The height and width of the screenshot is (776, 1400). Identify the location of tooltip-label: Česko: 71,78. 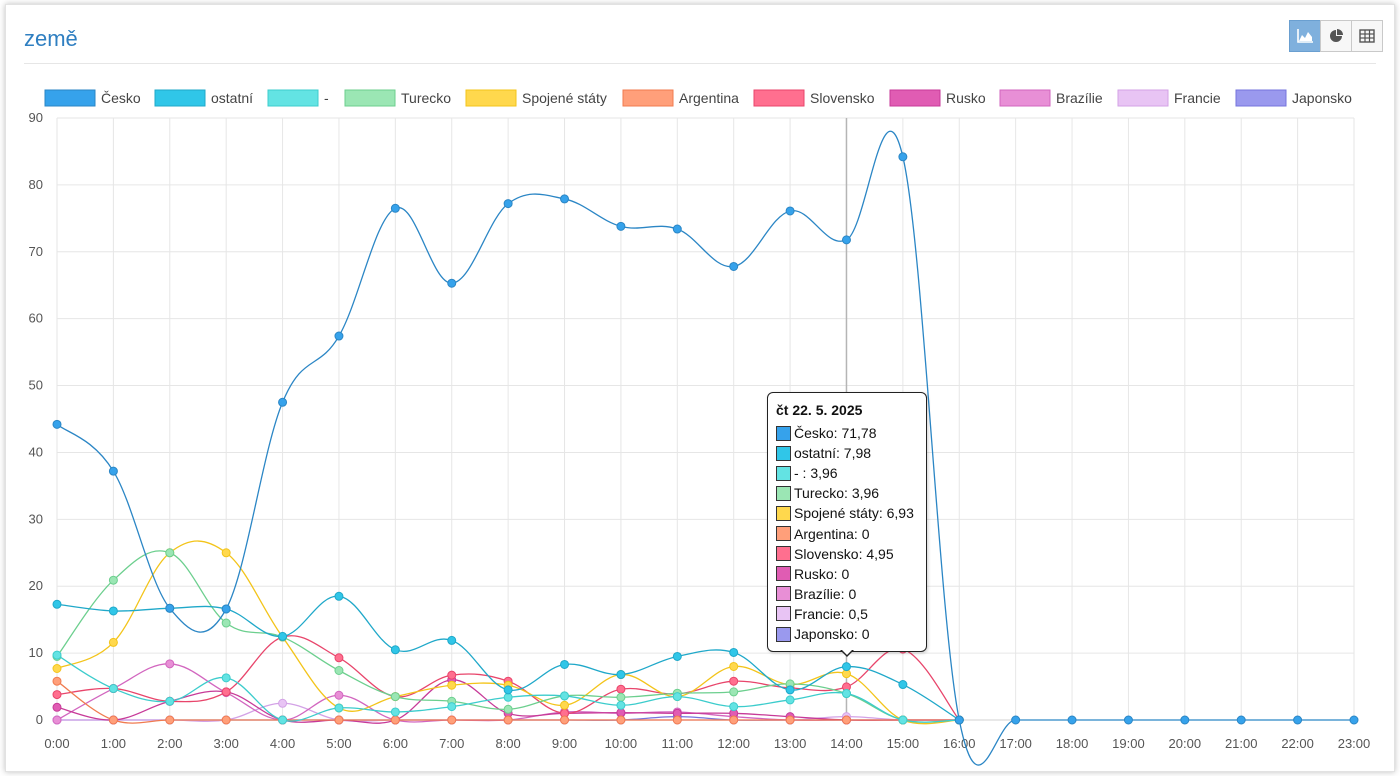
(835, 433).